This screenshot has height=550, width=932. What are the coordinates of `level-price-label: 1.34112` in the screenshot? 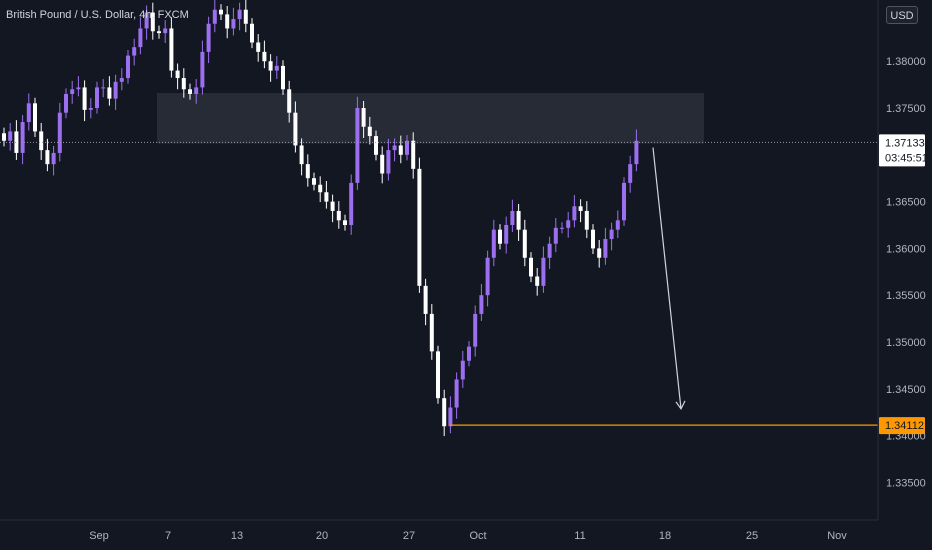 It's located at (902, 426).